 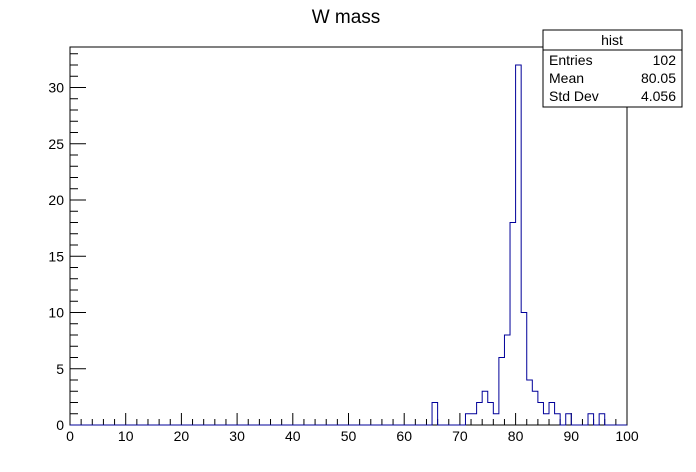 I want to click on x-tick-label: 100, so click(x=627, y=436).